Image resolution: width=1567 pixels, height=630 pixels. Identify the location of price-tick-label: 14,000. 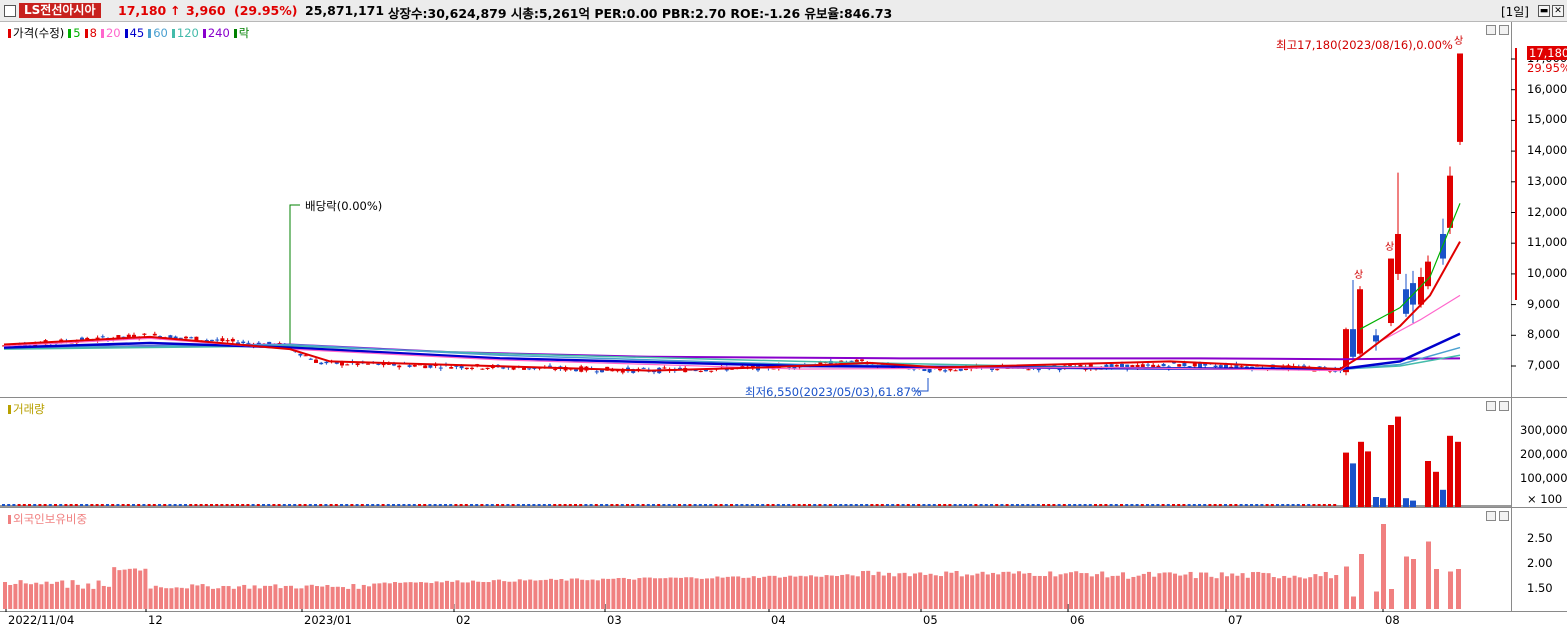
(1547, 150).